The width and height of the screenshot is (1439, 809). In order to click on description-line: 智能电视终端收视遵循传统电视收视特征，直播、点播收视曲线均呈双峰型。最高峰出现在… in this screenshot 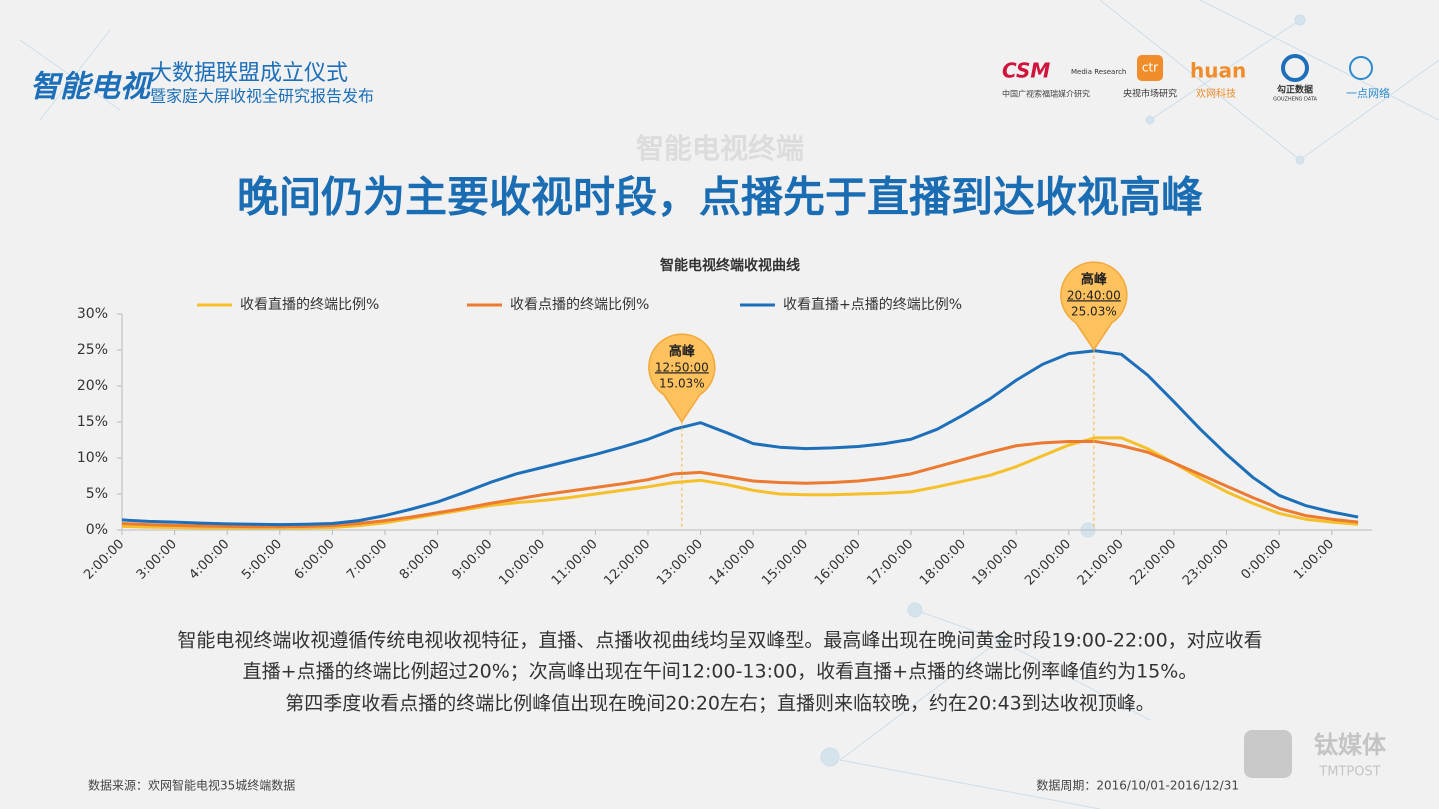, I will do `click(719, 641)`.